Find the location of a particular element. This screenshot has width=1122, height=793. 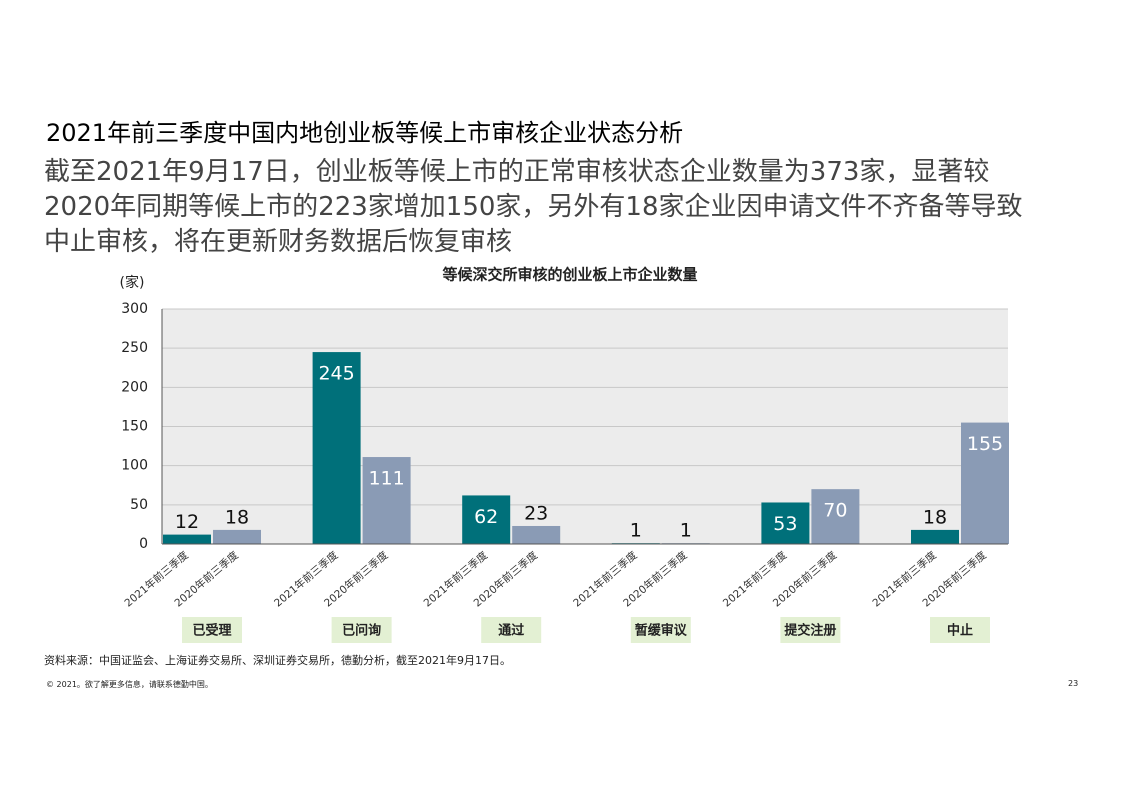

y-tick-label: 250 is located at coordinates (134, 348).